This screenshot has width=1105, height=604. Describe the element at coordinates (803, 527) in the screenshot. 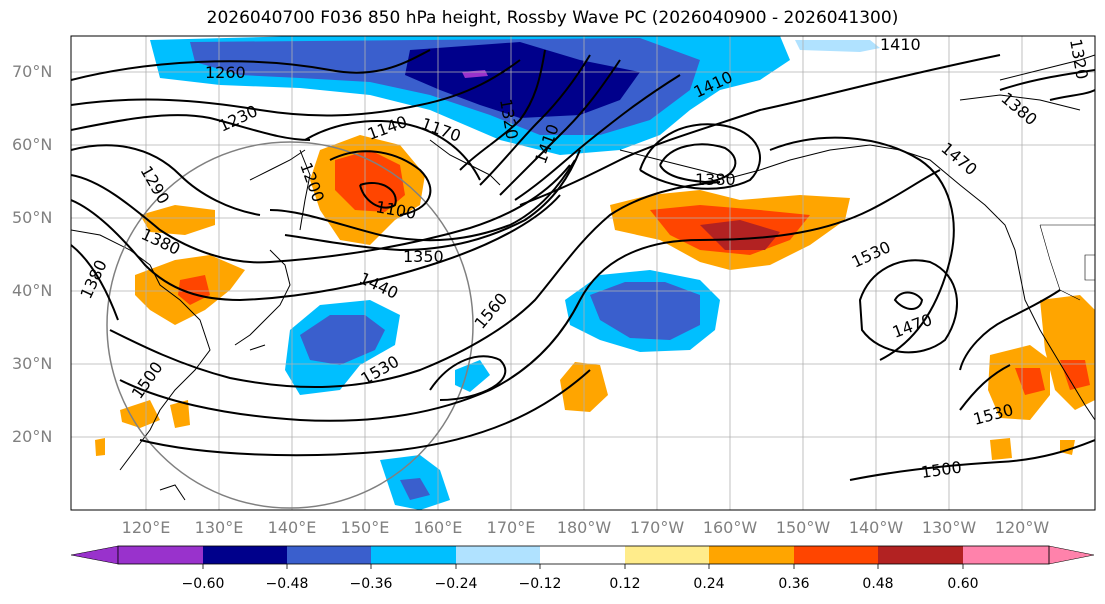

I see `lon-label: 150°W` at that location.